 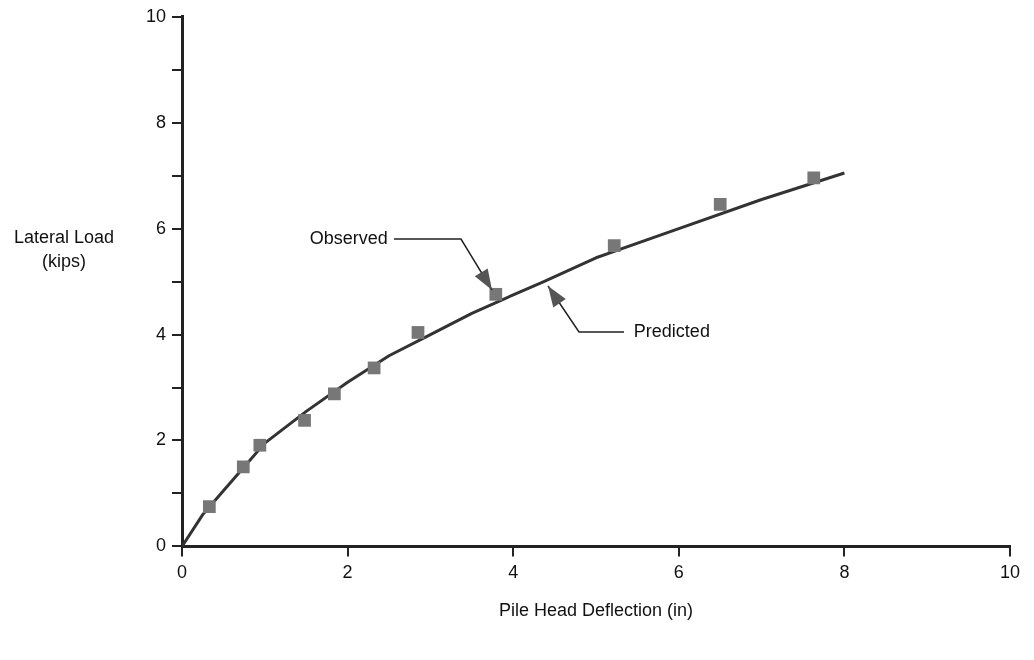 I want to click on x-tick-label: 8, so click(x=844, y=572).